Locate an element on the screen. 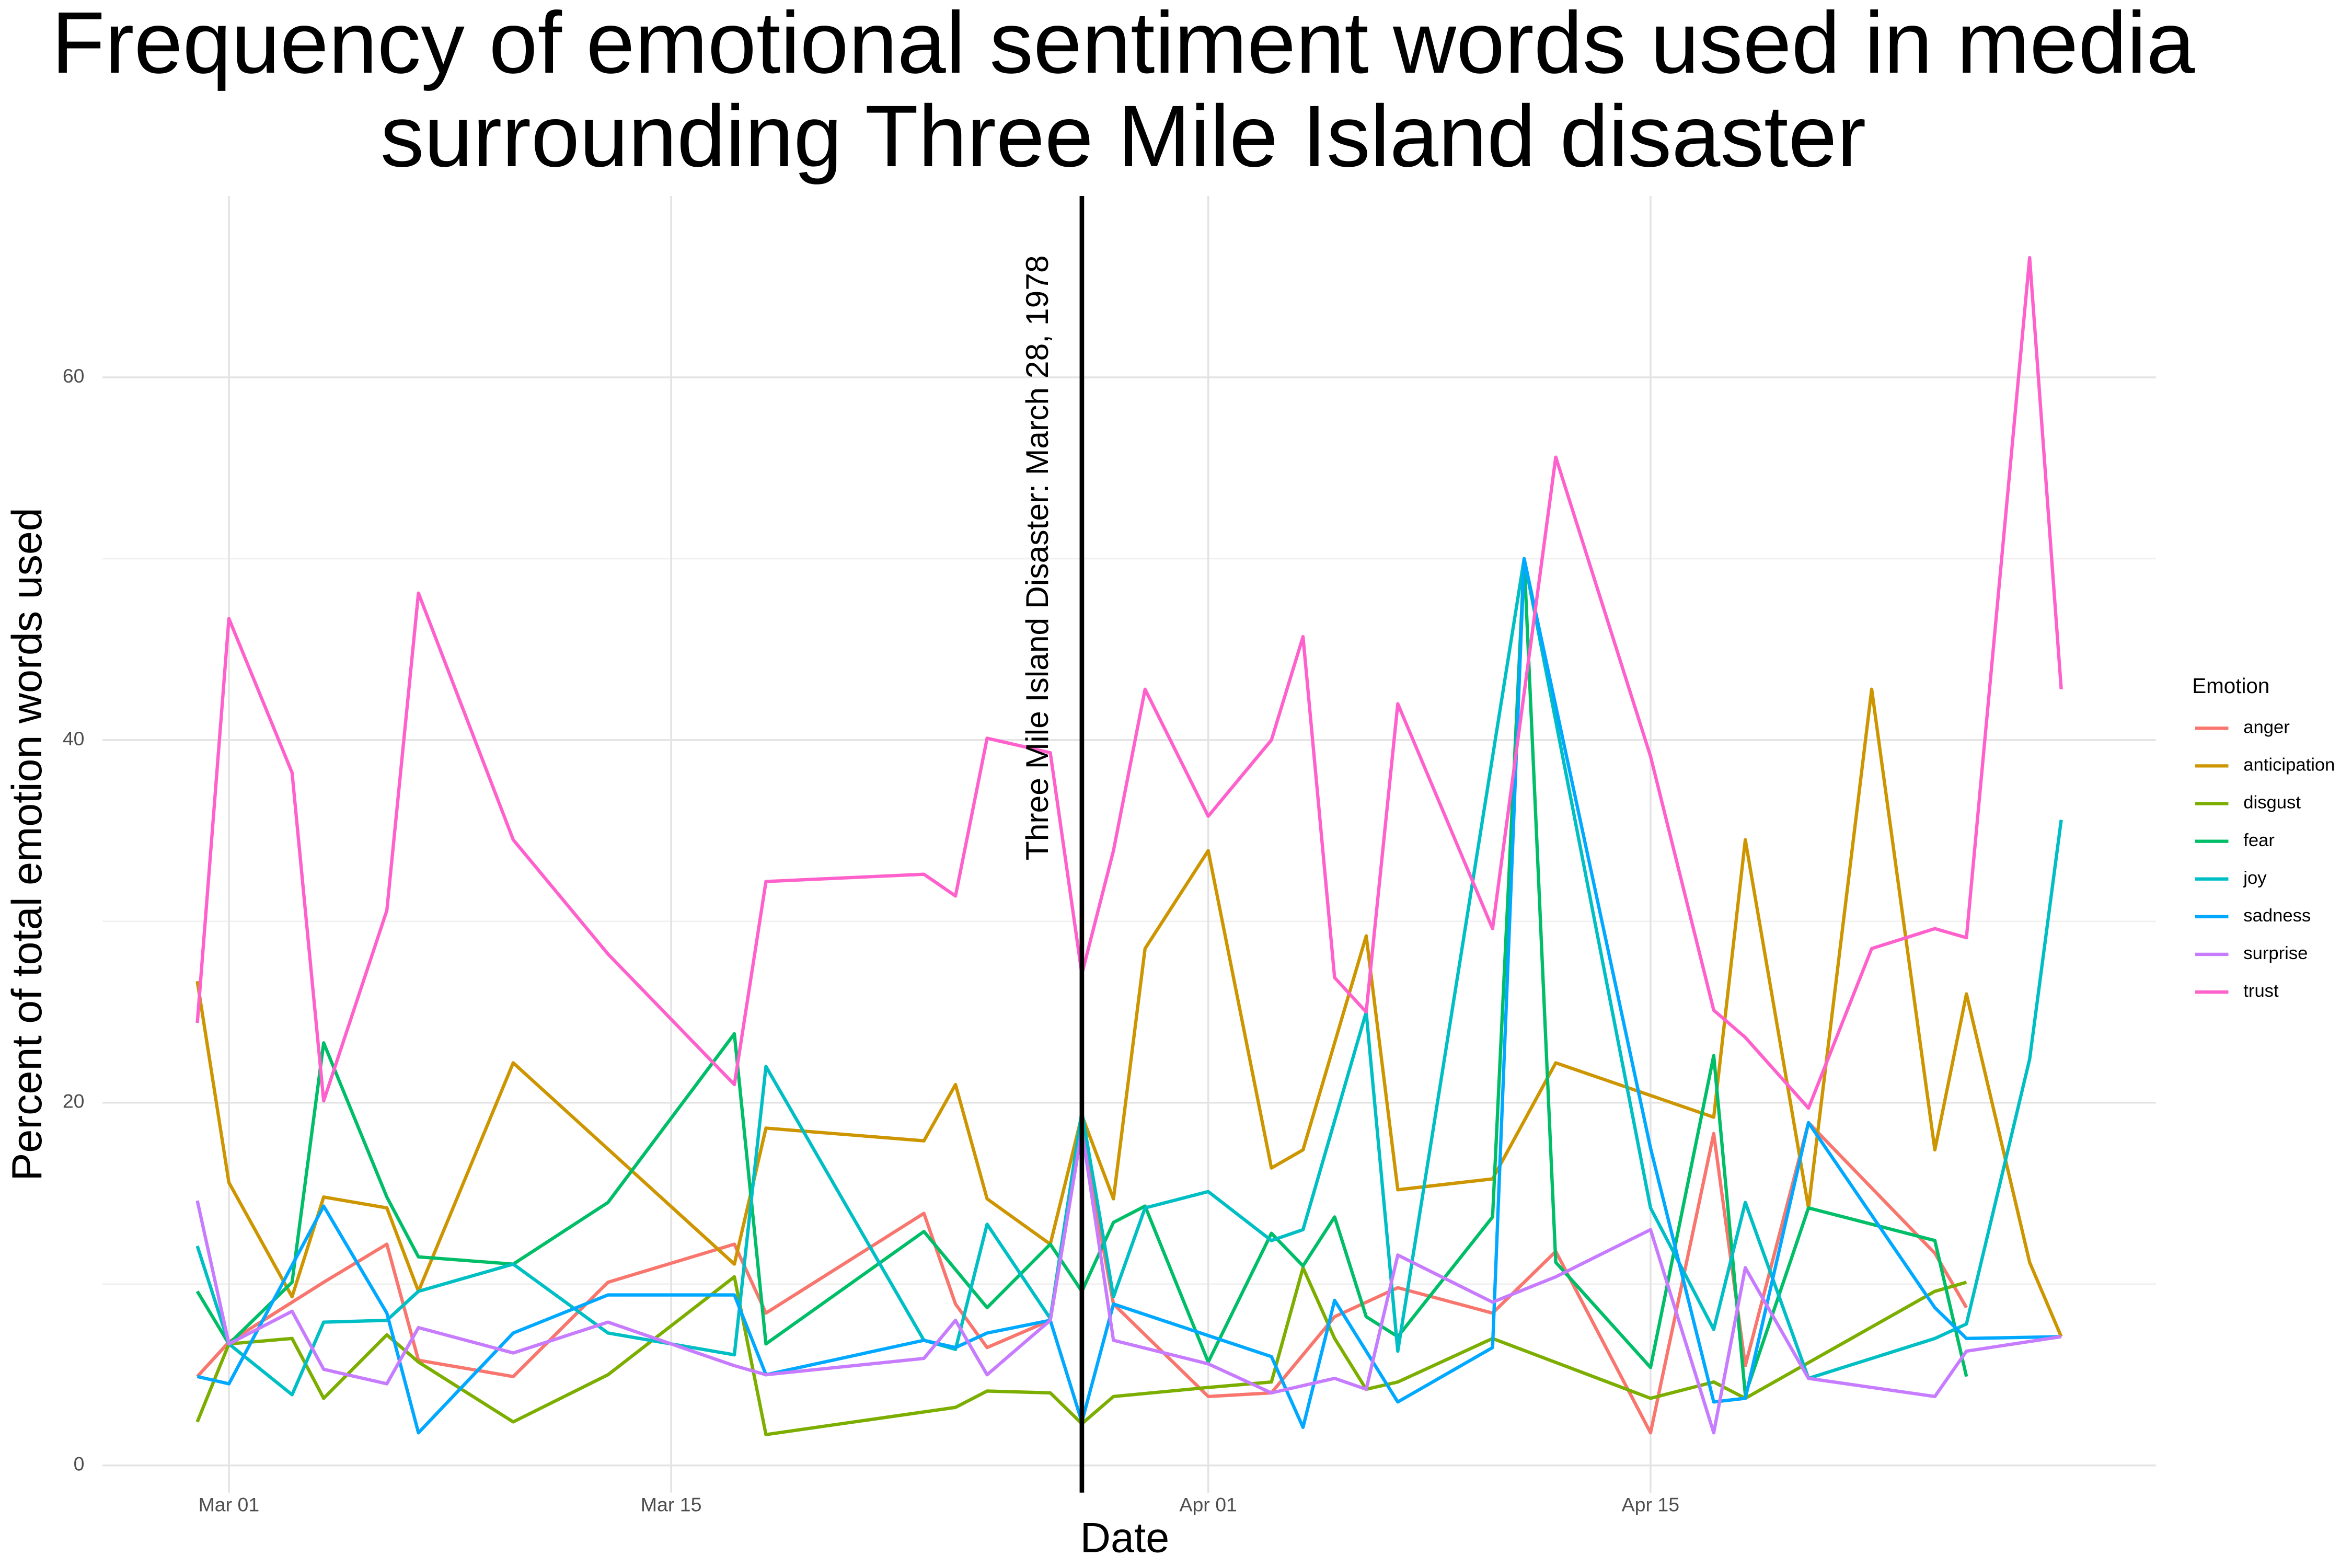 The image size is (2352, 1568). legend-label: joy is located at coordinates (2255, 878).